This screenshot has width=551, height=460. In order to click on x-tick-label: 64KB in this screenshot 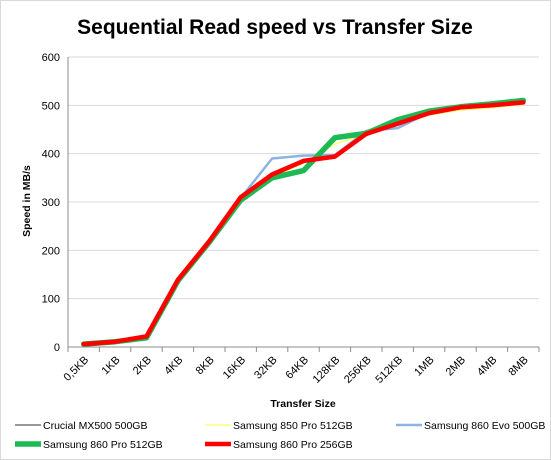, I will do `click(298, 368)`.